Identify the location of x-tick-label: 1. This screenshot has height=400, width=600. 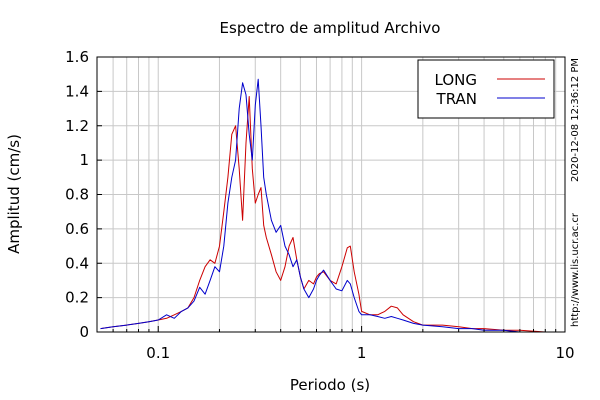
(362, 353).